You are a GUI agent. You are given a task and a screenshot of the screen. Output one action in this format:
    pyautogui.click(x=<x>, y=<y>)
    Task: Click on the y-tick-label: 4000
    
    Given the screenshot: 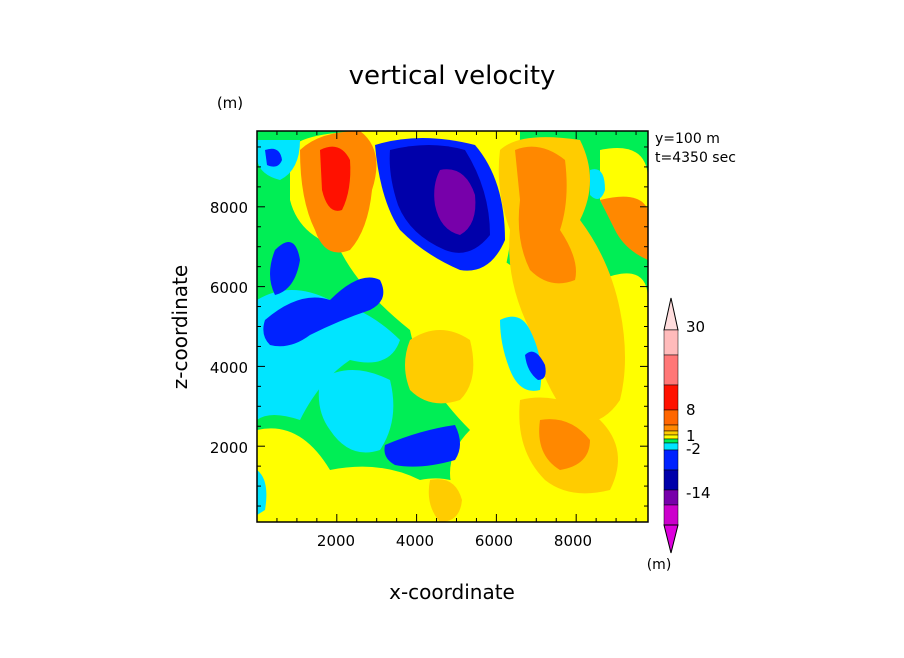 What is the action you would take?
    pyautogui.click(x=229, y=368)
    